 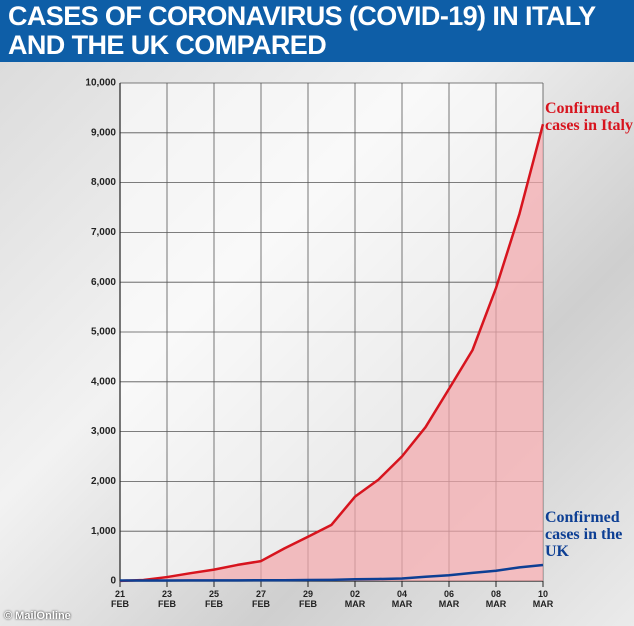 I want to click on x-tick-label: 10 MAR, so click(x=543, y=599).